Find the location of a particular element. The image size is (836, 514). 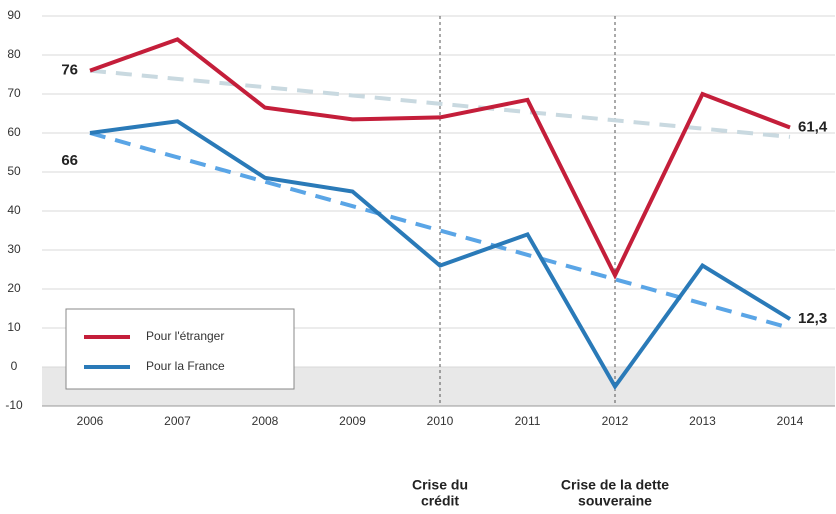

annotation: 12,3 is located at coordinates (812, 318).